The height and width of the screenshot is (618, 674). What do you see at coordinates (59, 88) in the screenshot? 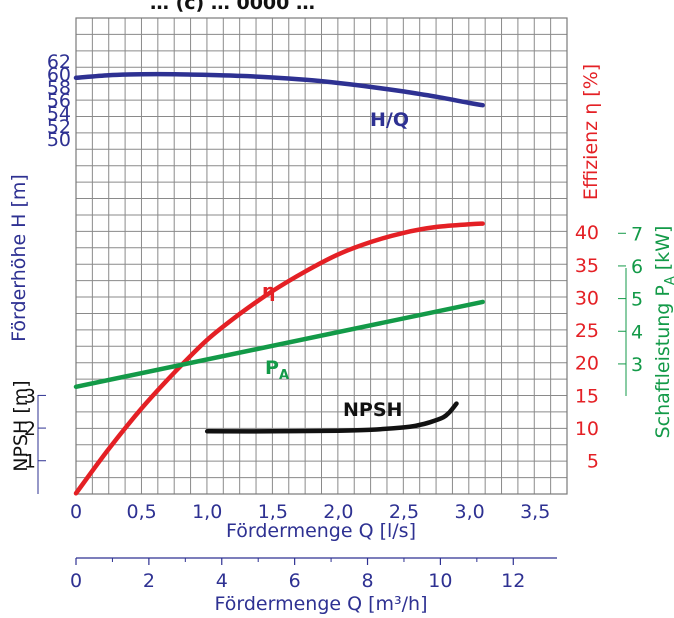
I see `head-tick-label: 58` at bounding box center [59, 88].